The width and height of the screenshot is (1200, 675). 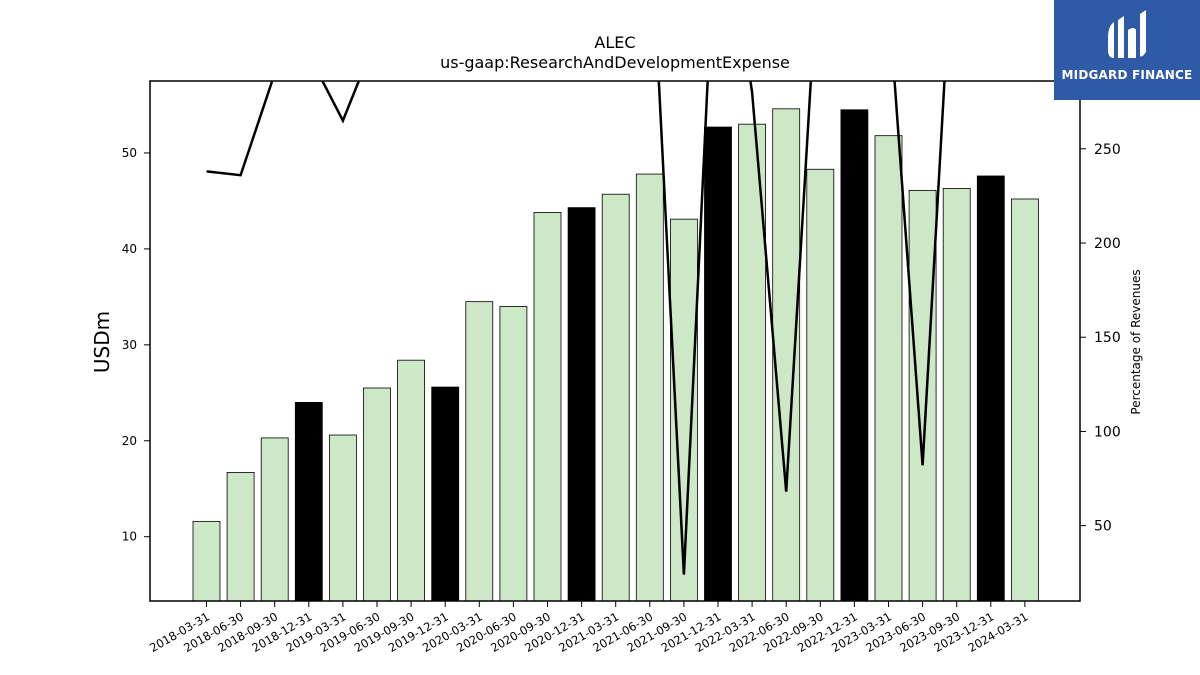 I want to click on y2-tick-label: 200, so click(x=1107, y=244).